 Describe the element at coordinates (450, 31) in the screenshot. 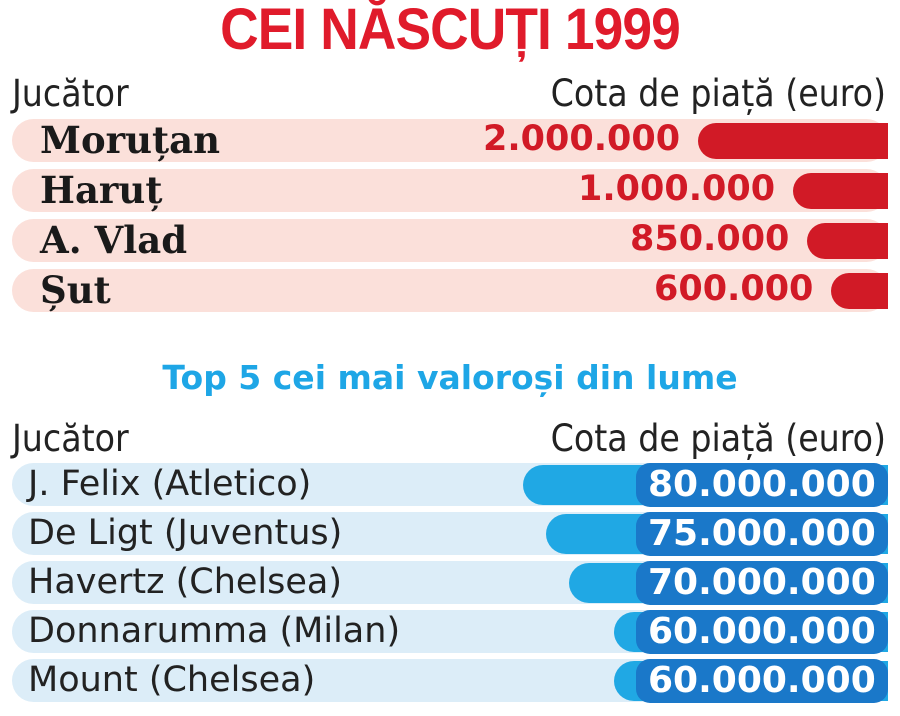

I see `chart-title-1999: CEI NĂSCUȚI 1999` at that location.